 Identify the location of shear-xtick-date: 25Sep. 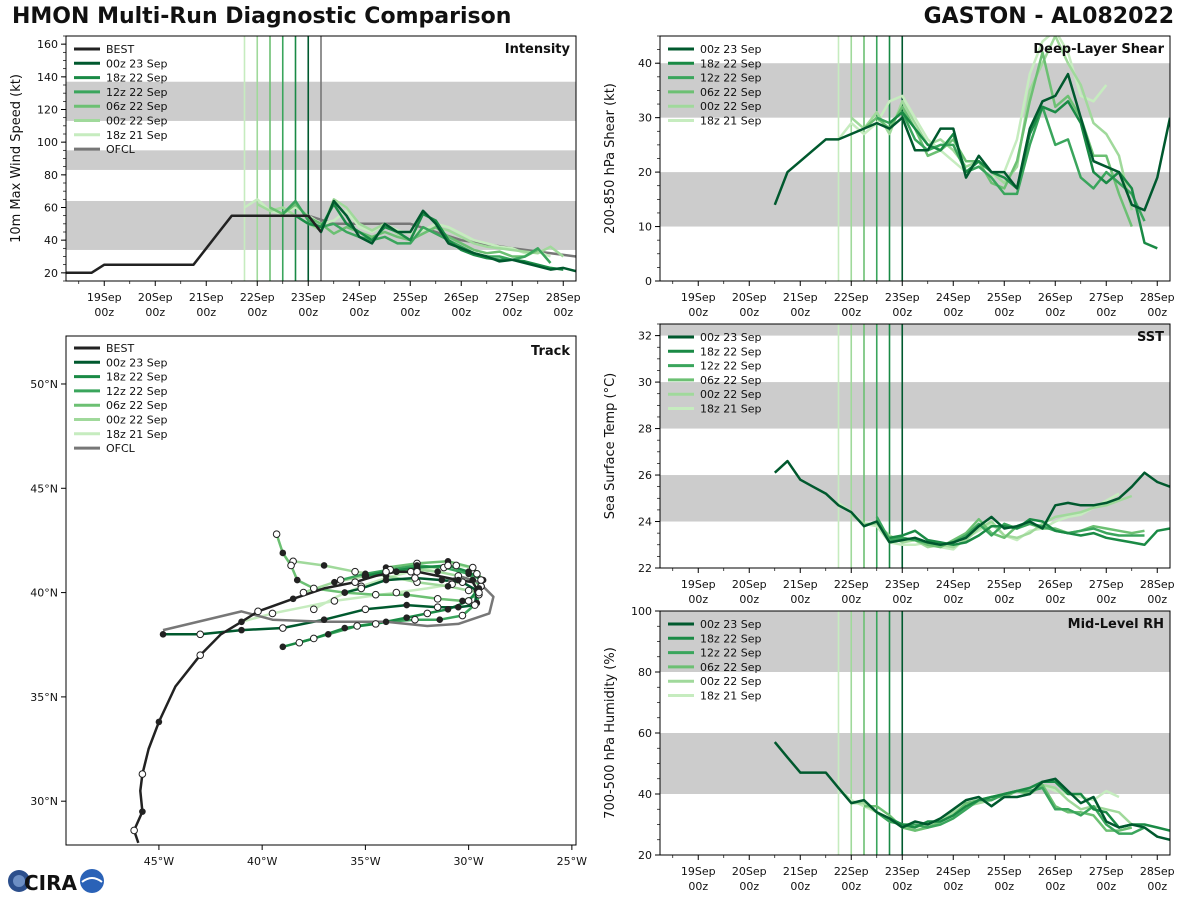
(1004, 297).